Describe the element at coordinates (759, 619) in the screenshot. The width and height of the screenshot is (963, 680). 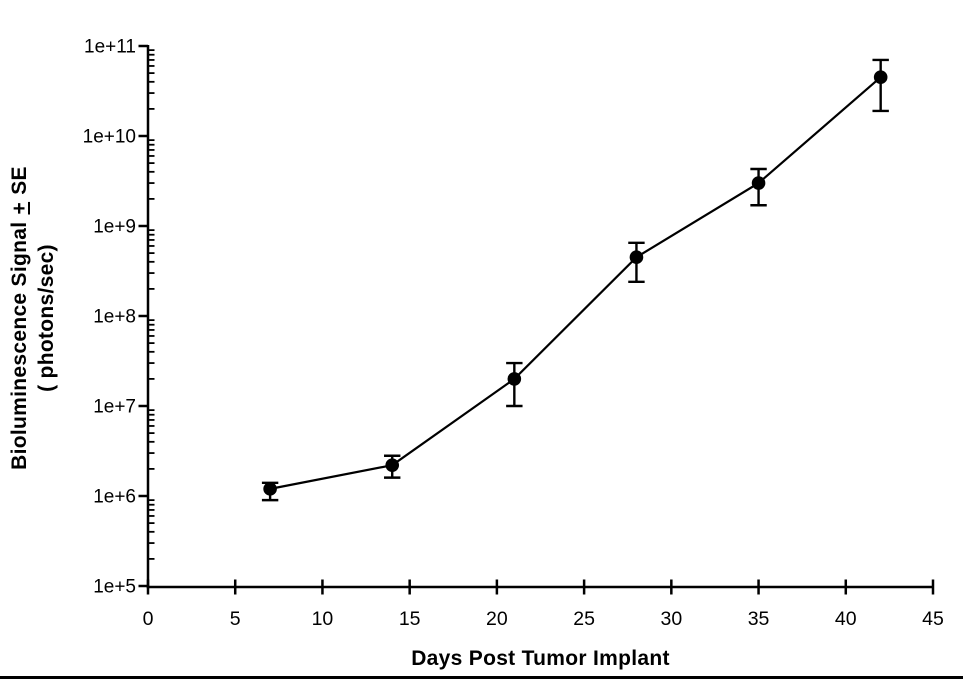
I see `x-axis-tick-label: 35` at that location.